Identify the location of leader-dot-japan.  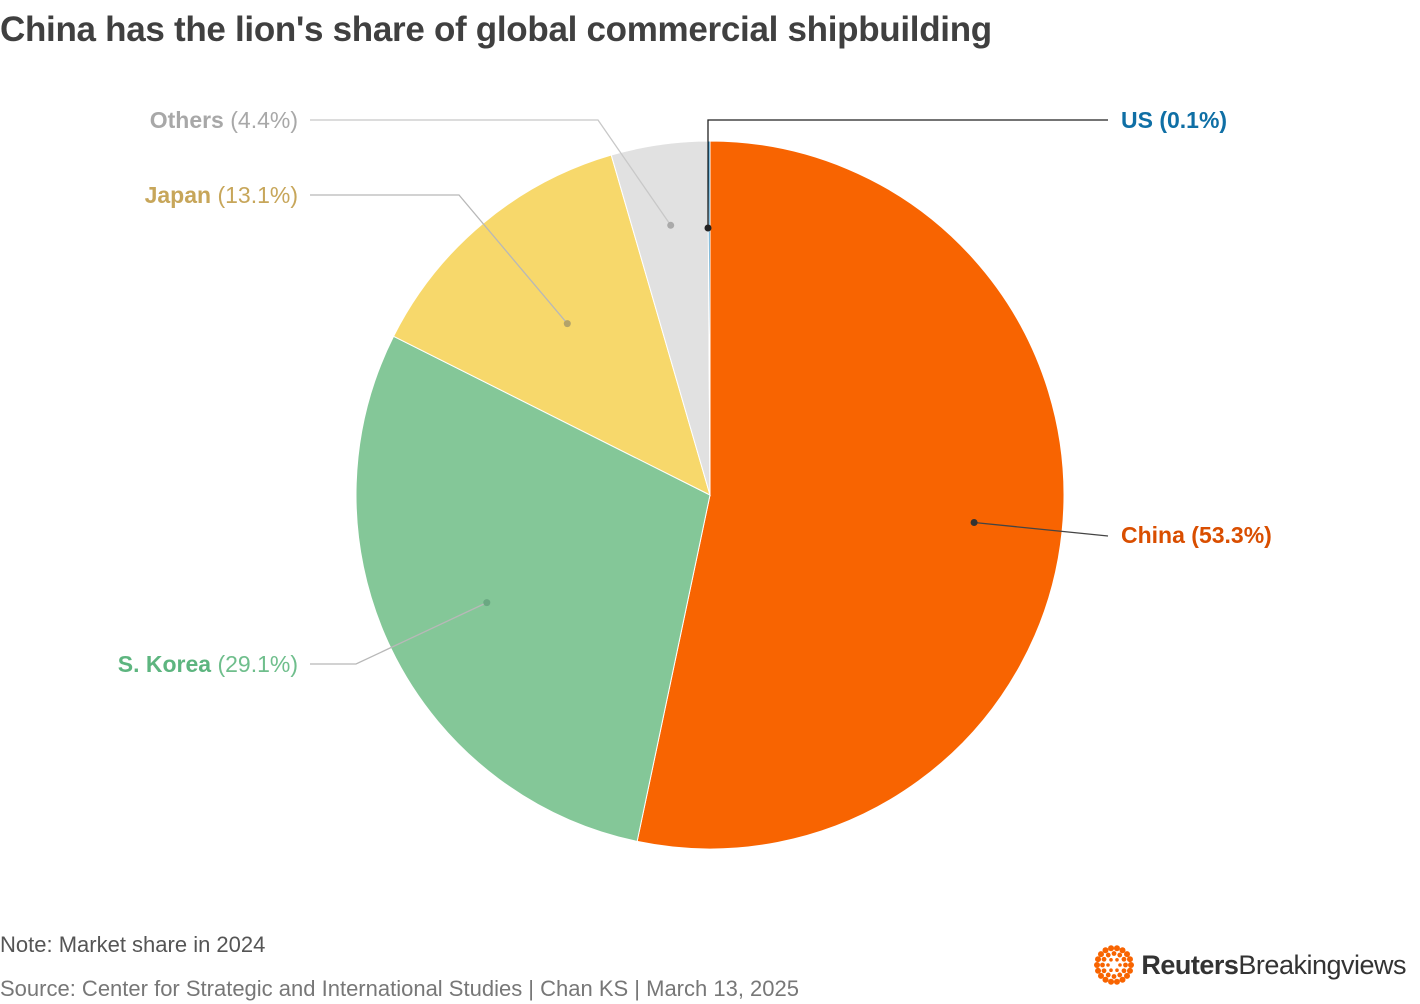
(567, 324).